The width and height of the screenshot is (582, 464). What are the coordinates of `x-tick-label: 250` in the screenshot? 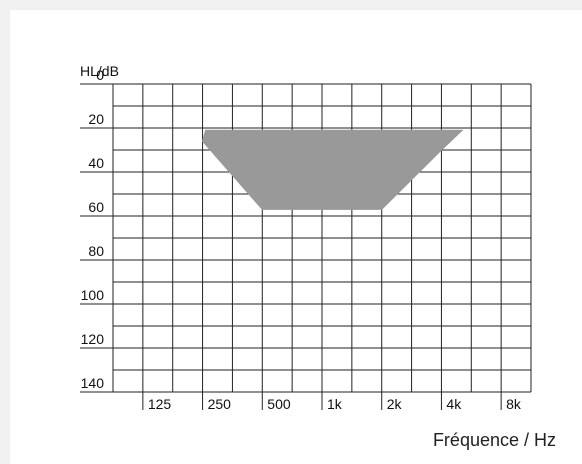 It's located at (220, 404).